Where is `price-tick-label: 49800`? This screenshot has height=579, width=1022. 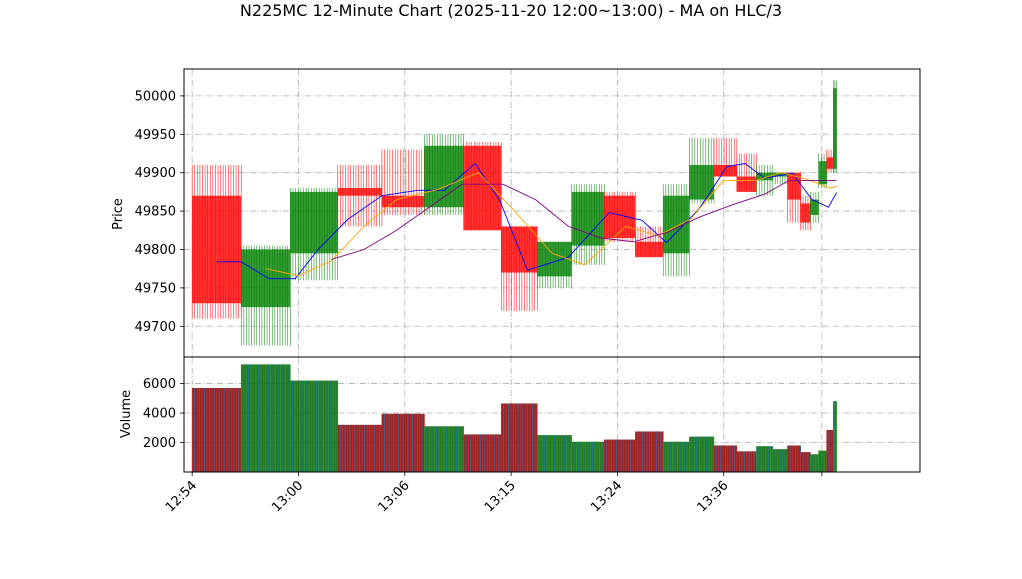
price-tick-label: 49800 is located at coordinates (155, 250).